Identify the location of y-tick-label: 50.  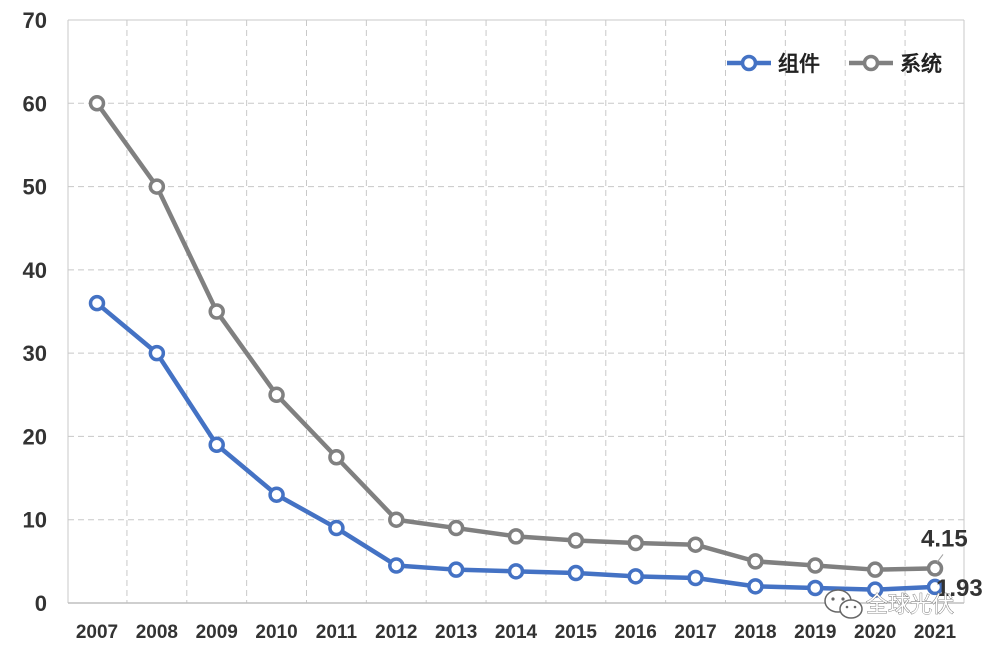
(35, 187).